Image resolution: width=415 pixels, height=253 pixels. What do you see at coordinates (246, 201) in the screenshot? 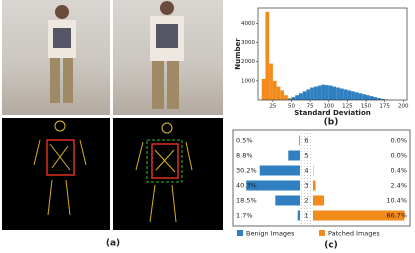
I see `value-label: 18.5%` at bounding box center [246, 201].